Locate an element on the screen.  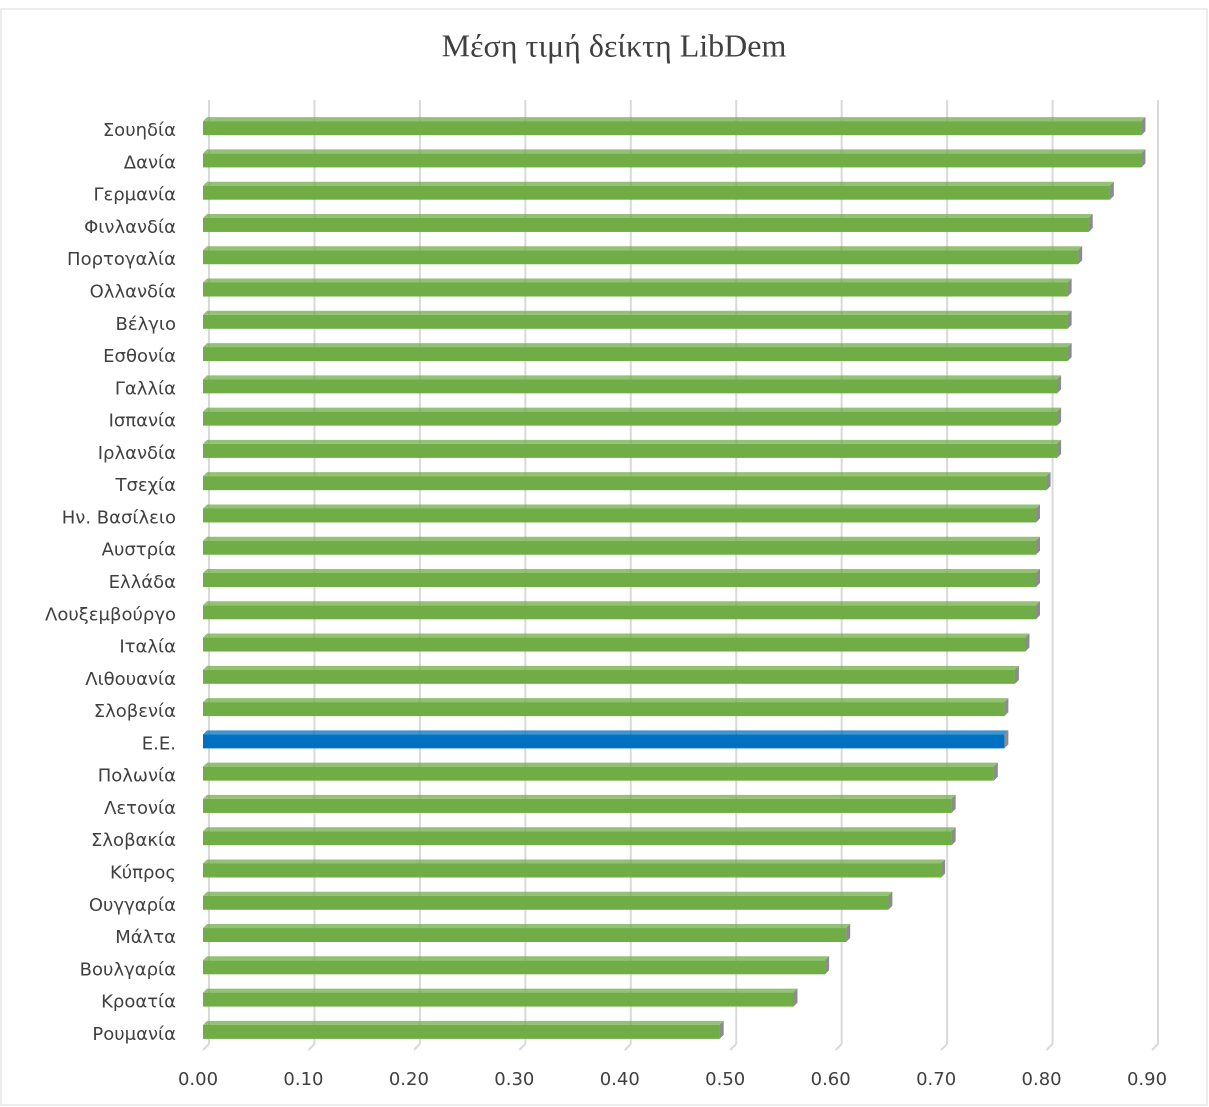
x-tick-label: 0.00 is located at coordinates (198, 1079).